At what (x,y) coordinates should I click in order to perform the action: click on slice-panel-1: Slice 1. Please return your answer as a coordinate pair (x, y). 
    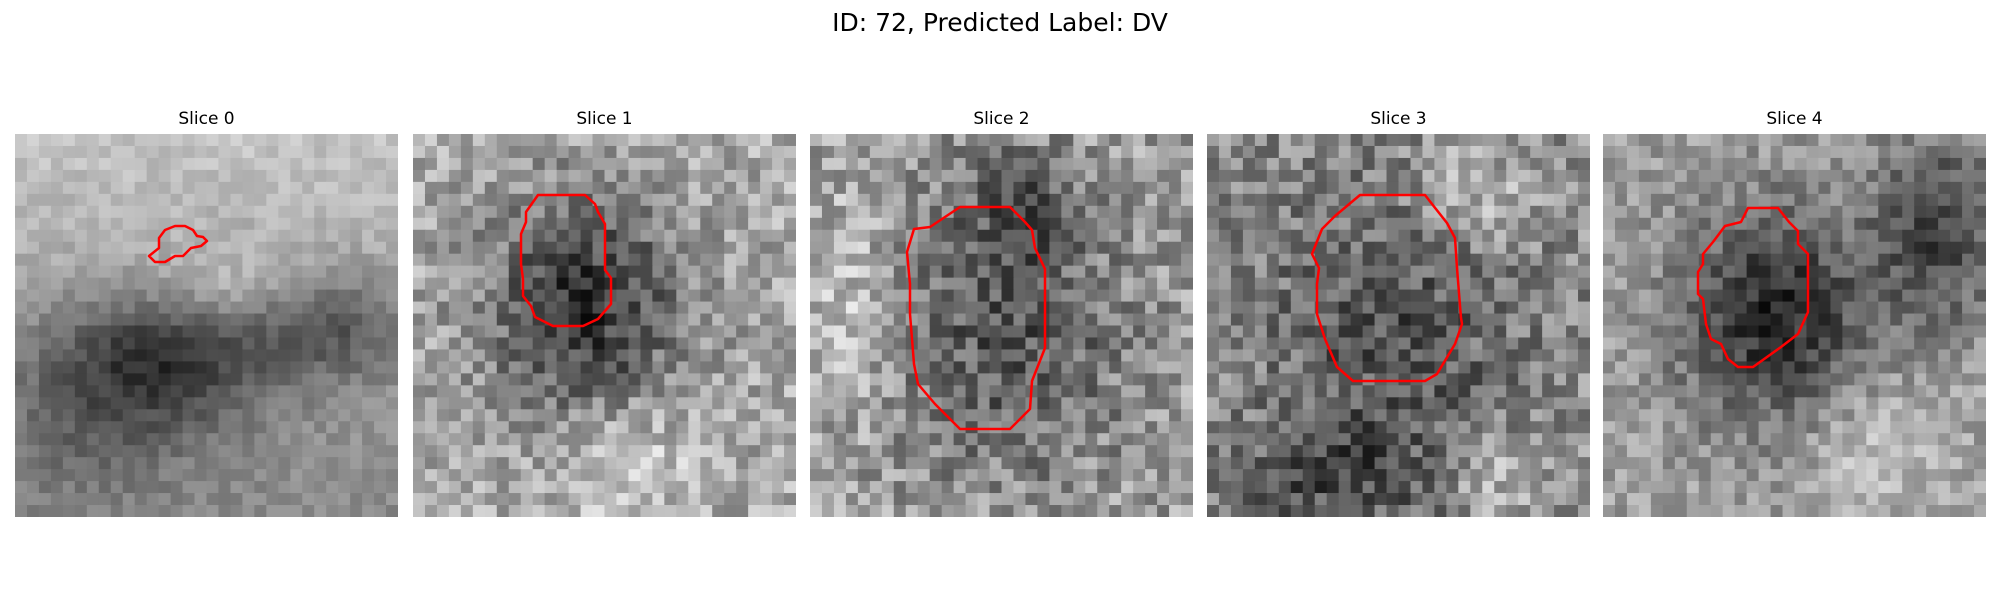
    Looking at the image, I should click on (604, 312).